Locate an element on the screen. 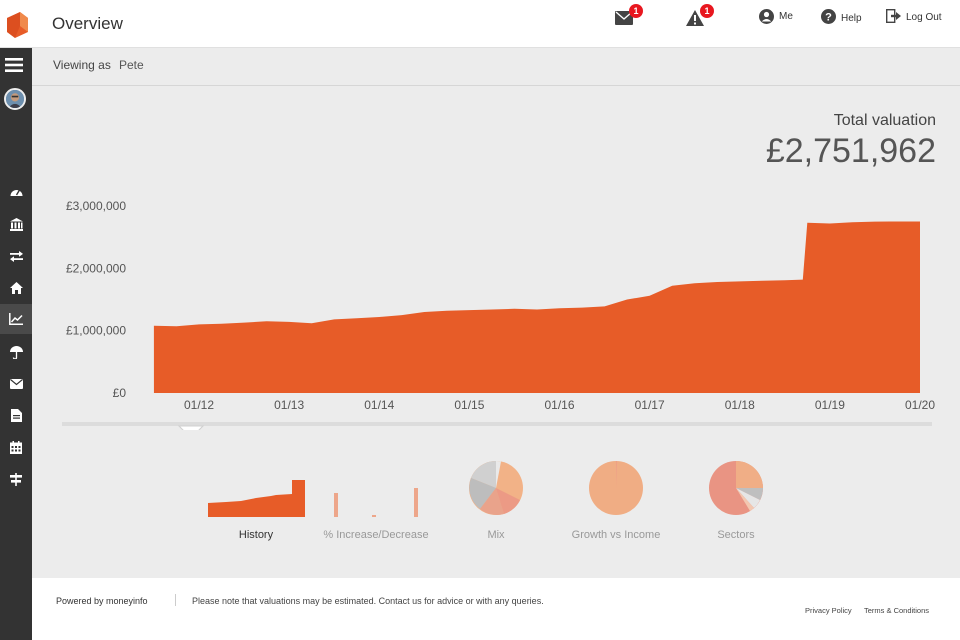  signpost-icon is located at coordinates (16, 479).